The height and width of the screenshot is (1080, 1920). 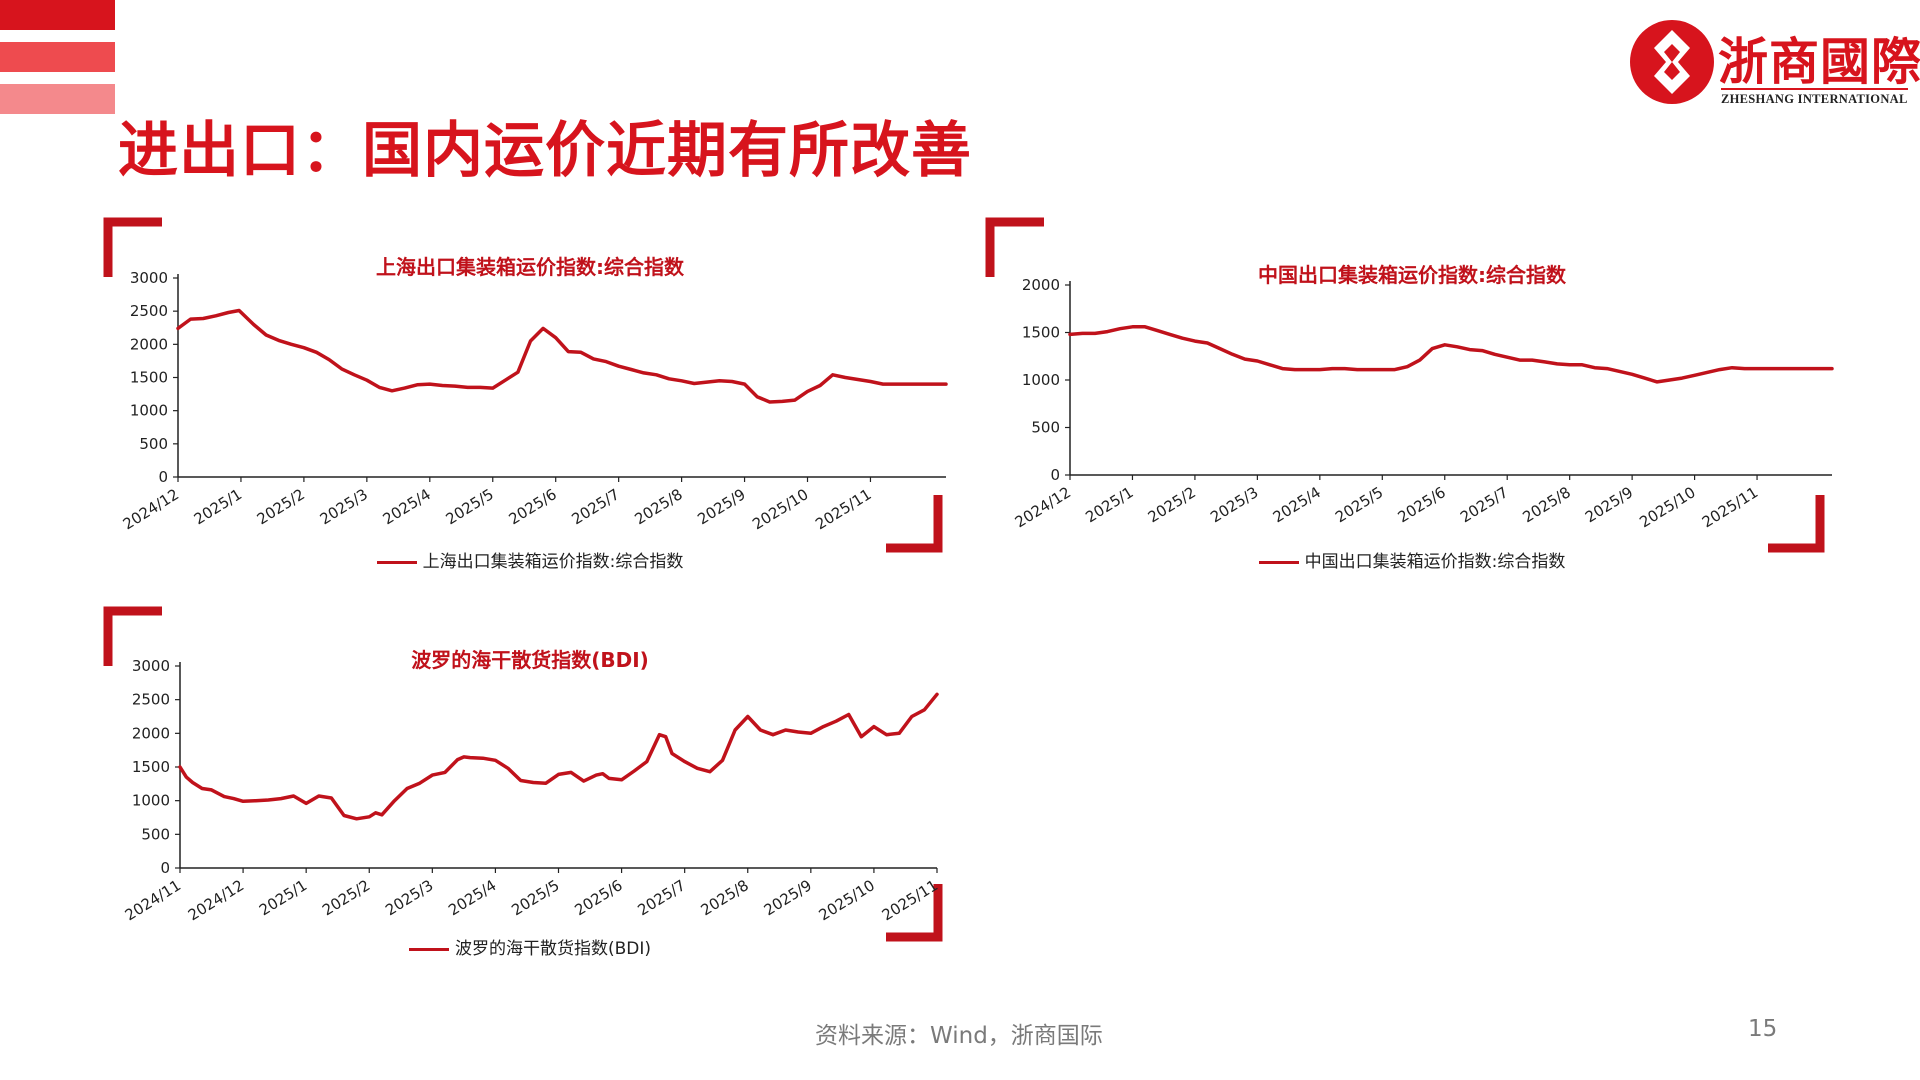 I want to click on chart-legend: 中国出口集装箱运价指数:综合指数, so click(x=1412, y=559).